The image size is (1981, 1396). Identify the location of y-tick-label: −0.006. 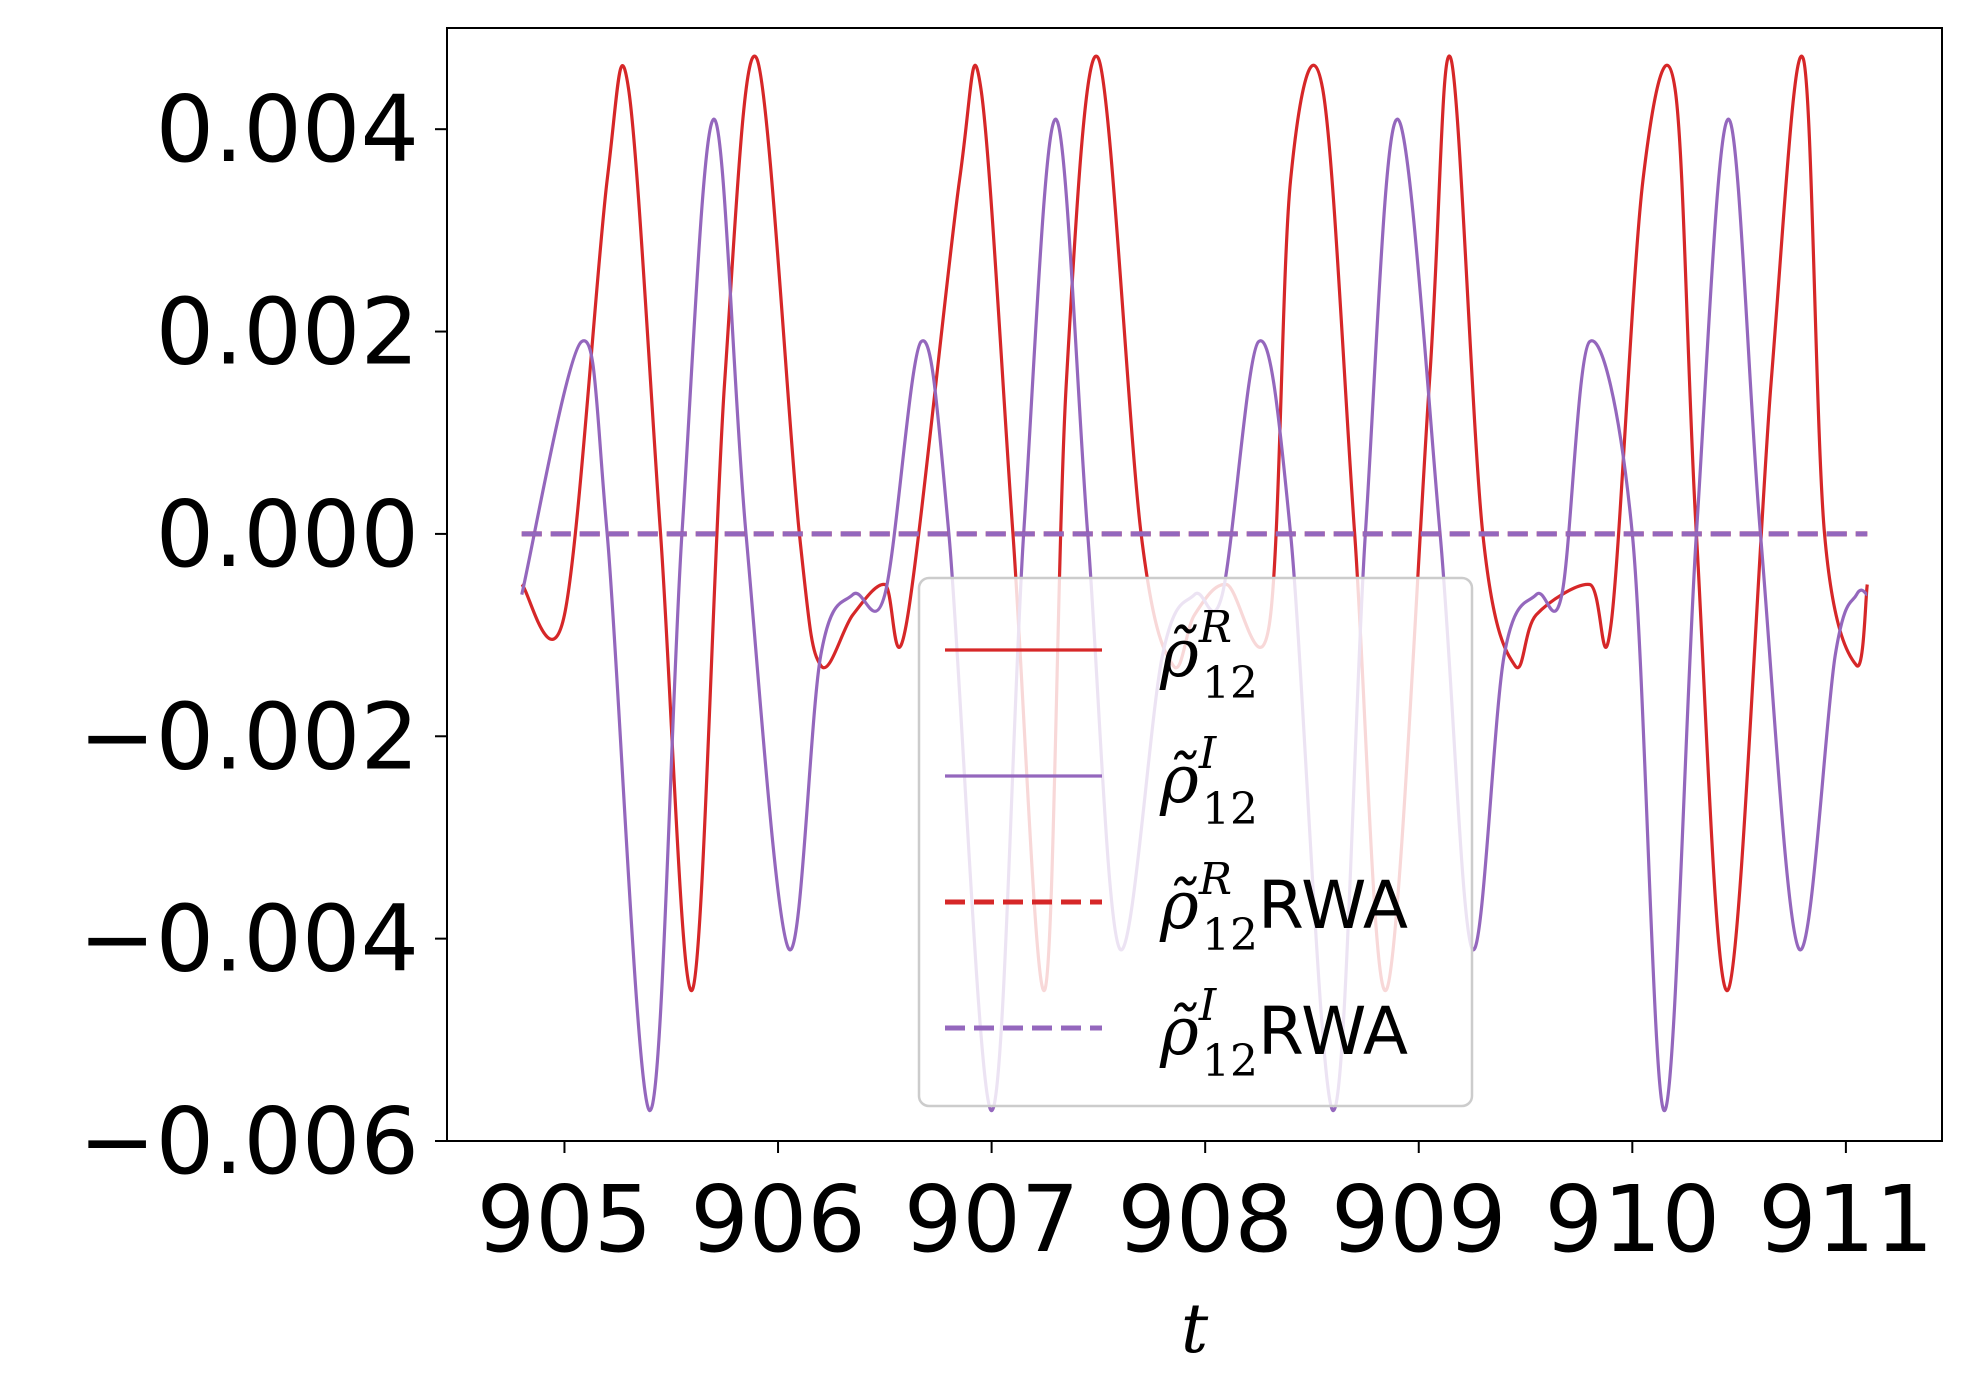
(249, 1141).